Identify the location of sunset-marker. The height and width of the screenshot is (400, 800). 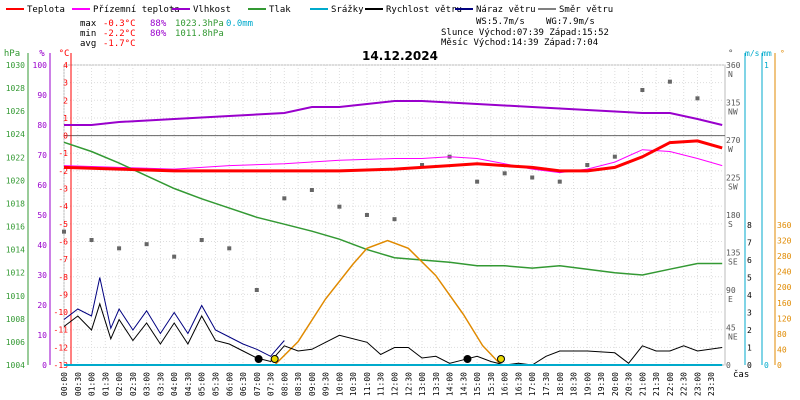
(500, 359).